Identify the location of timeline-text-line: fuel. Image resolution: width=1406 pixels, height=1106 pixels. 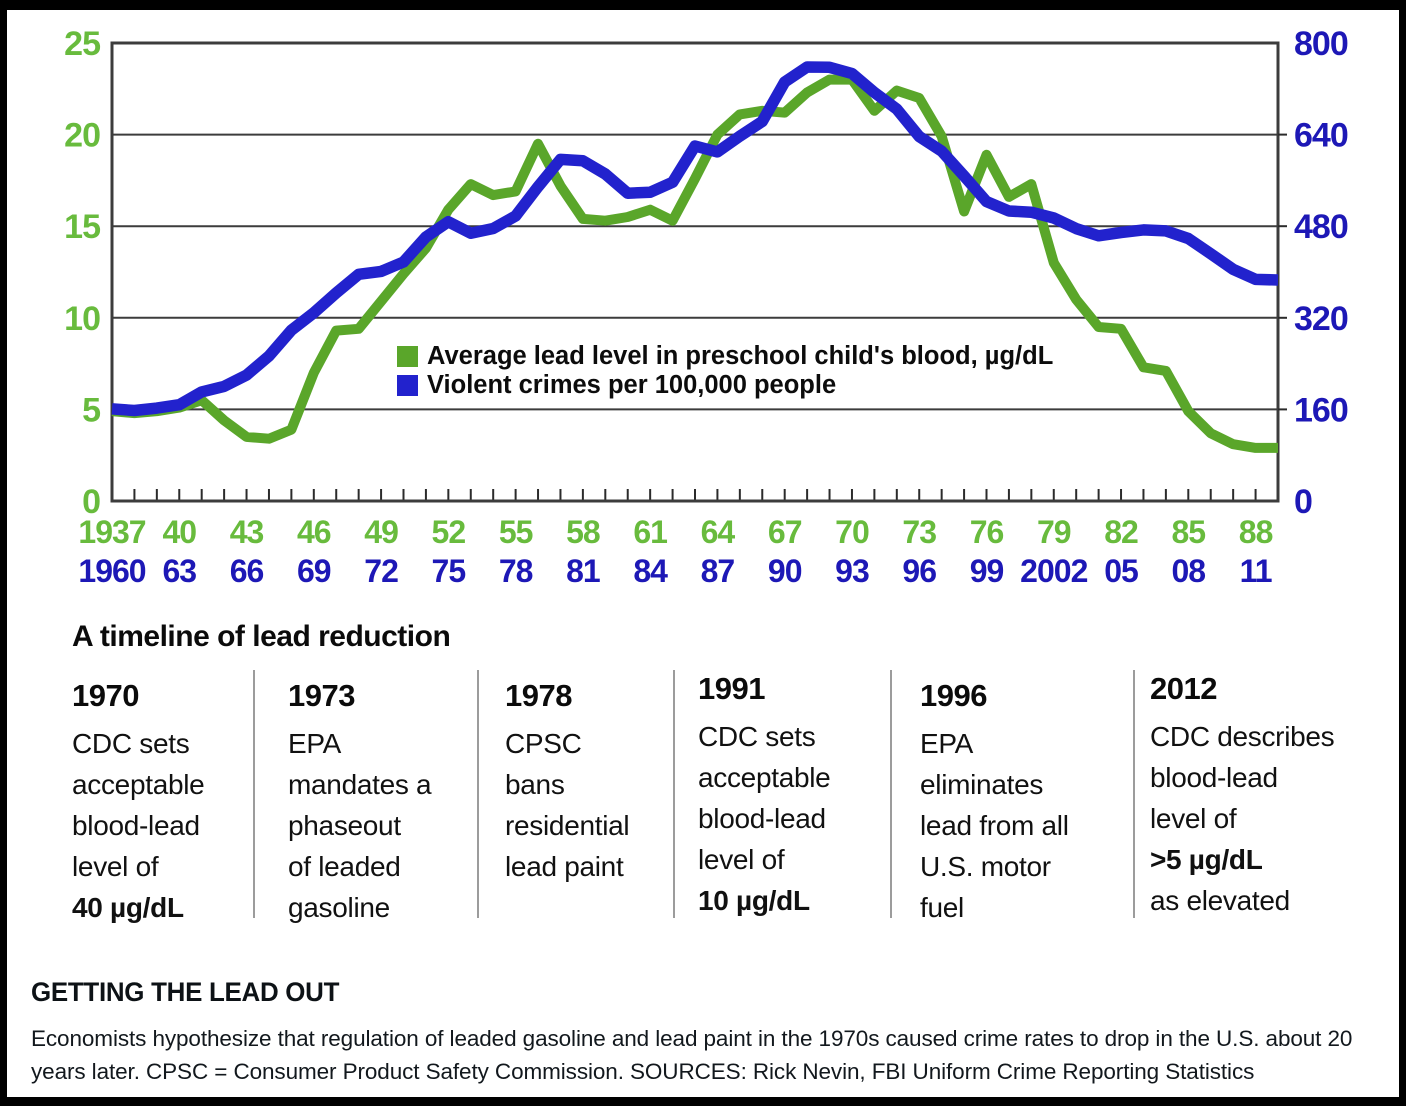
(942, 907).